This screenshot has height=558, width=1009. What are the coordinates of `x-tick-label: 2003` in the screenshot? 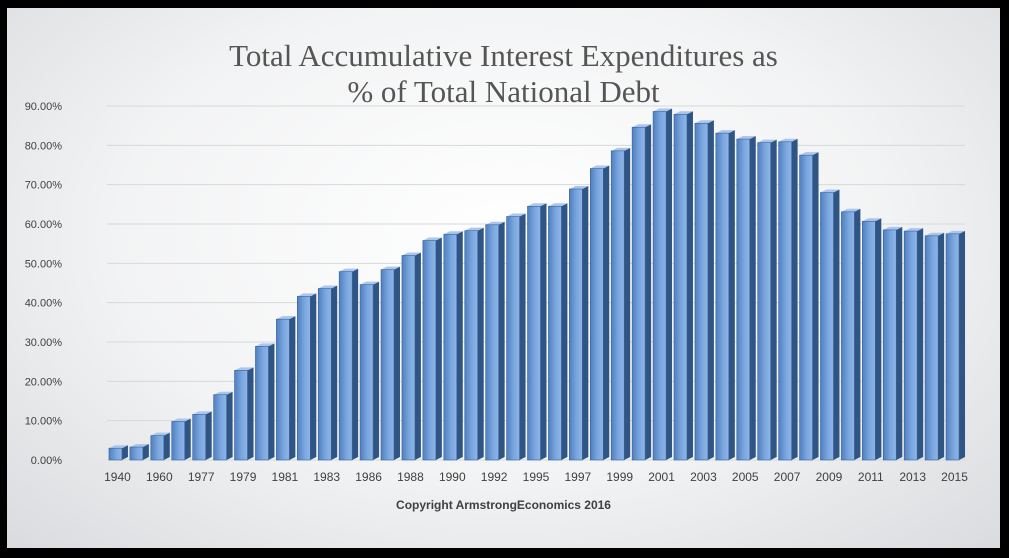 It's located at (703, 477).